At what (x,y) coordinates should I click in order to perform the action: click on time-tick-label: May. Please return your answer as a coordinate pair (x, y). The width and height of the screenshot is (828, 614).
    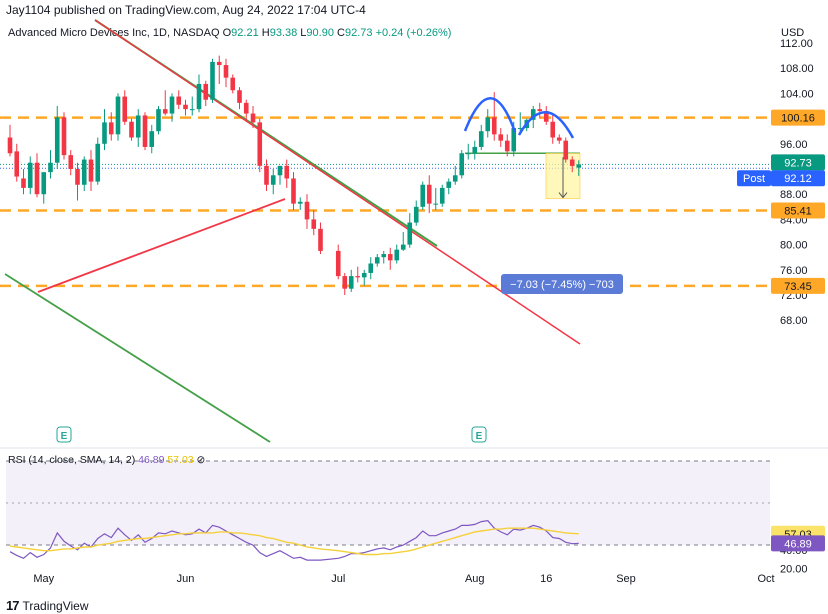
    Looking at the image, I should click on (43, 579).